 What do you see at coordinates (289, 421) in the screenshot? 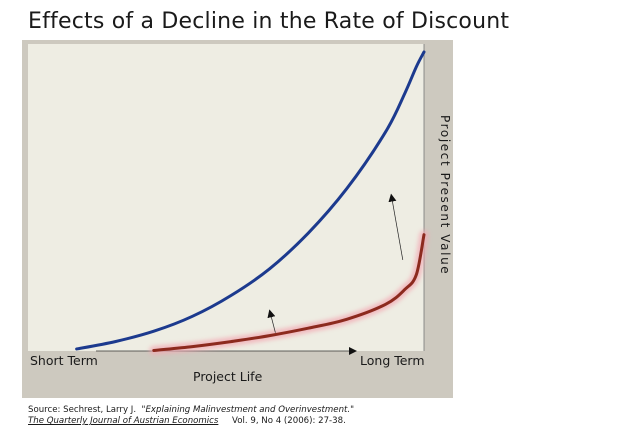
I see `source-details: Vol. 9, No 4 (2006): 27-38.` at bounding box center [289, 421].